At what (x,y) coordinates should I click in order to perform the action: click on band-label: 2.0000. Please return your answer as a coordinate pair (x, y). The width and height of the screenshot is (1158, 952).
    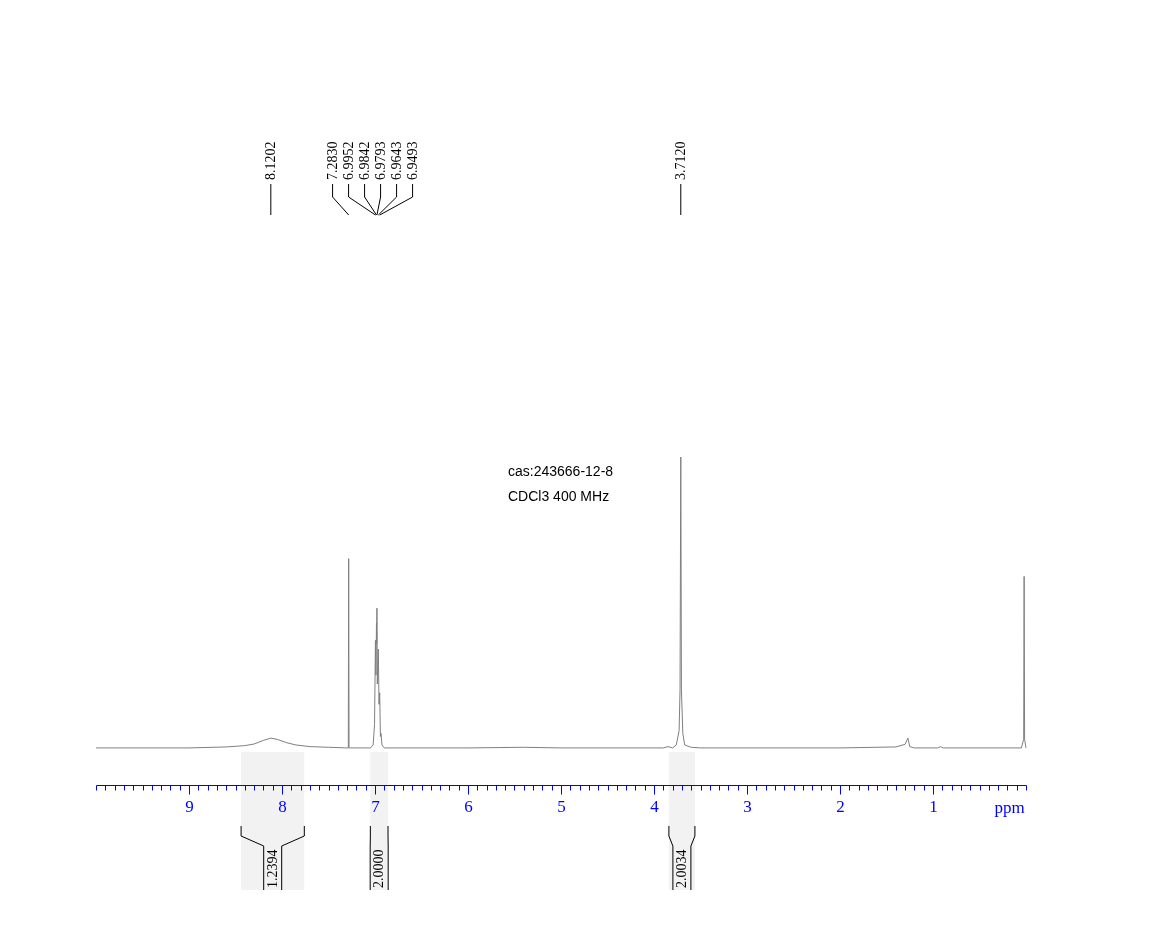
    Looking at the image, I should click on (379, 868).